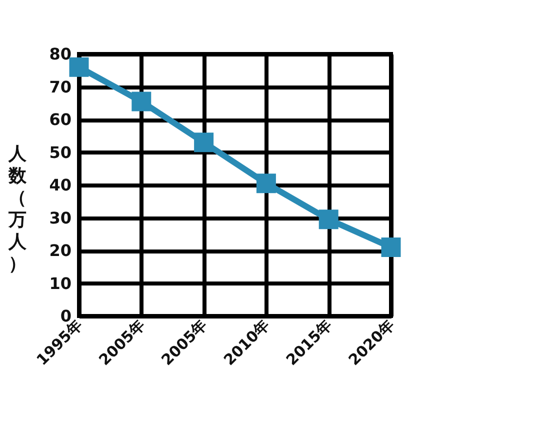 The width and height of the screenshot is (549, 423). What do you see at coordinates (60, 283) in the screenshot?
I see `y-tick-label: 10` at bounding box center [60, 283].